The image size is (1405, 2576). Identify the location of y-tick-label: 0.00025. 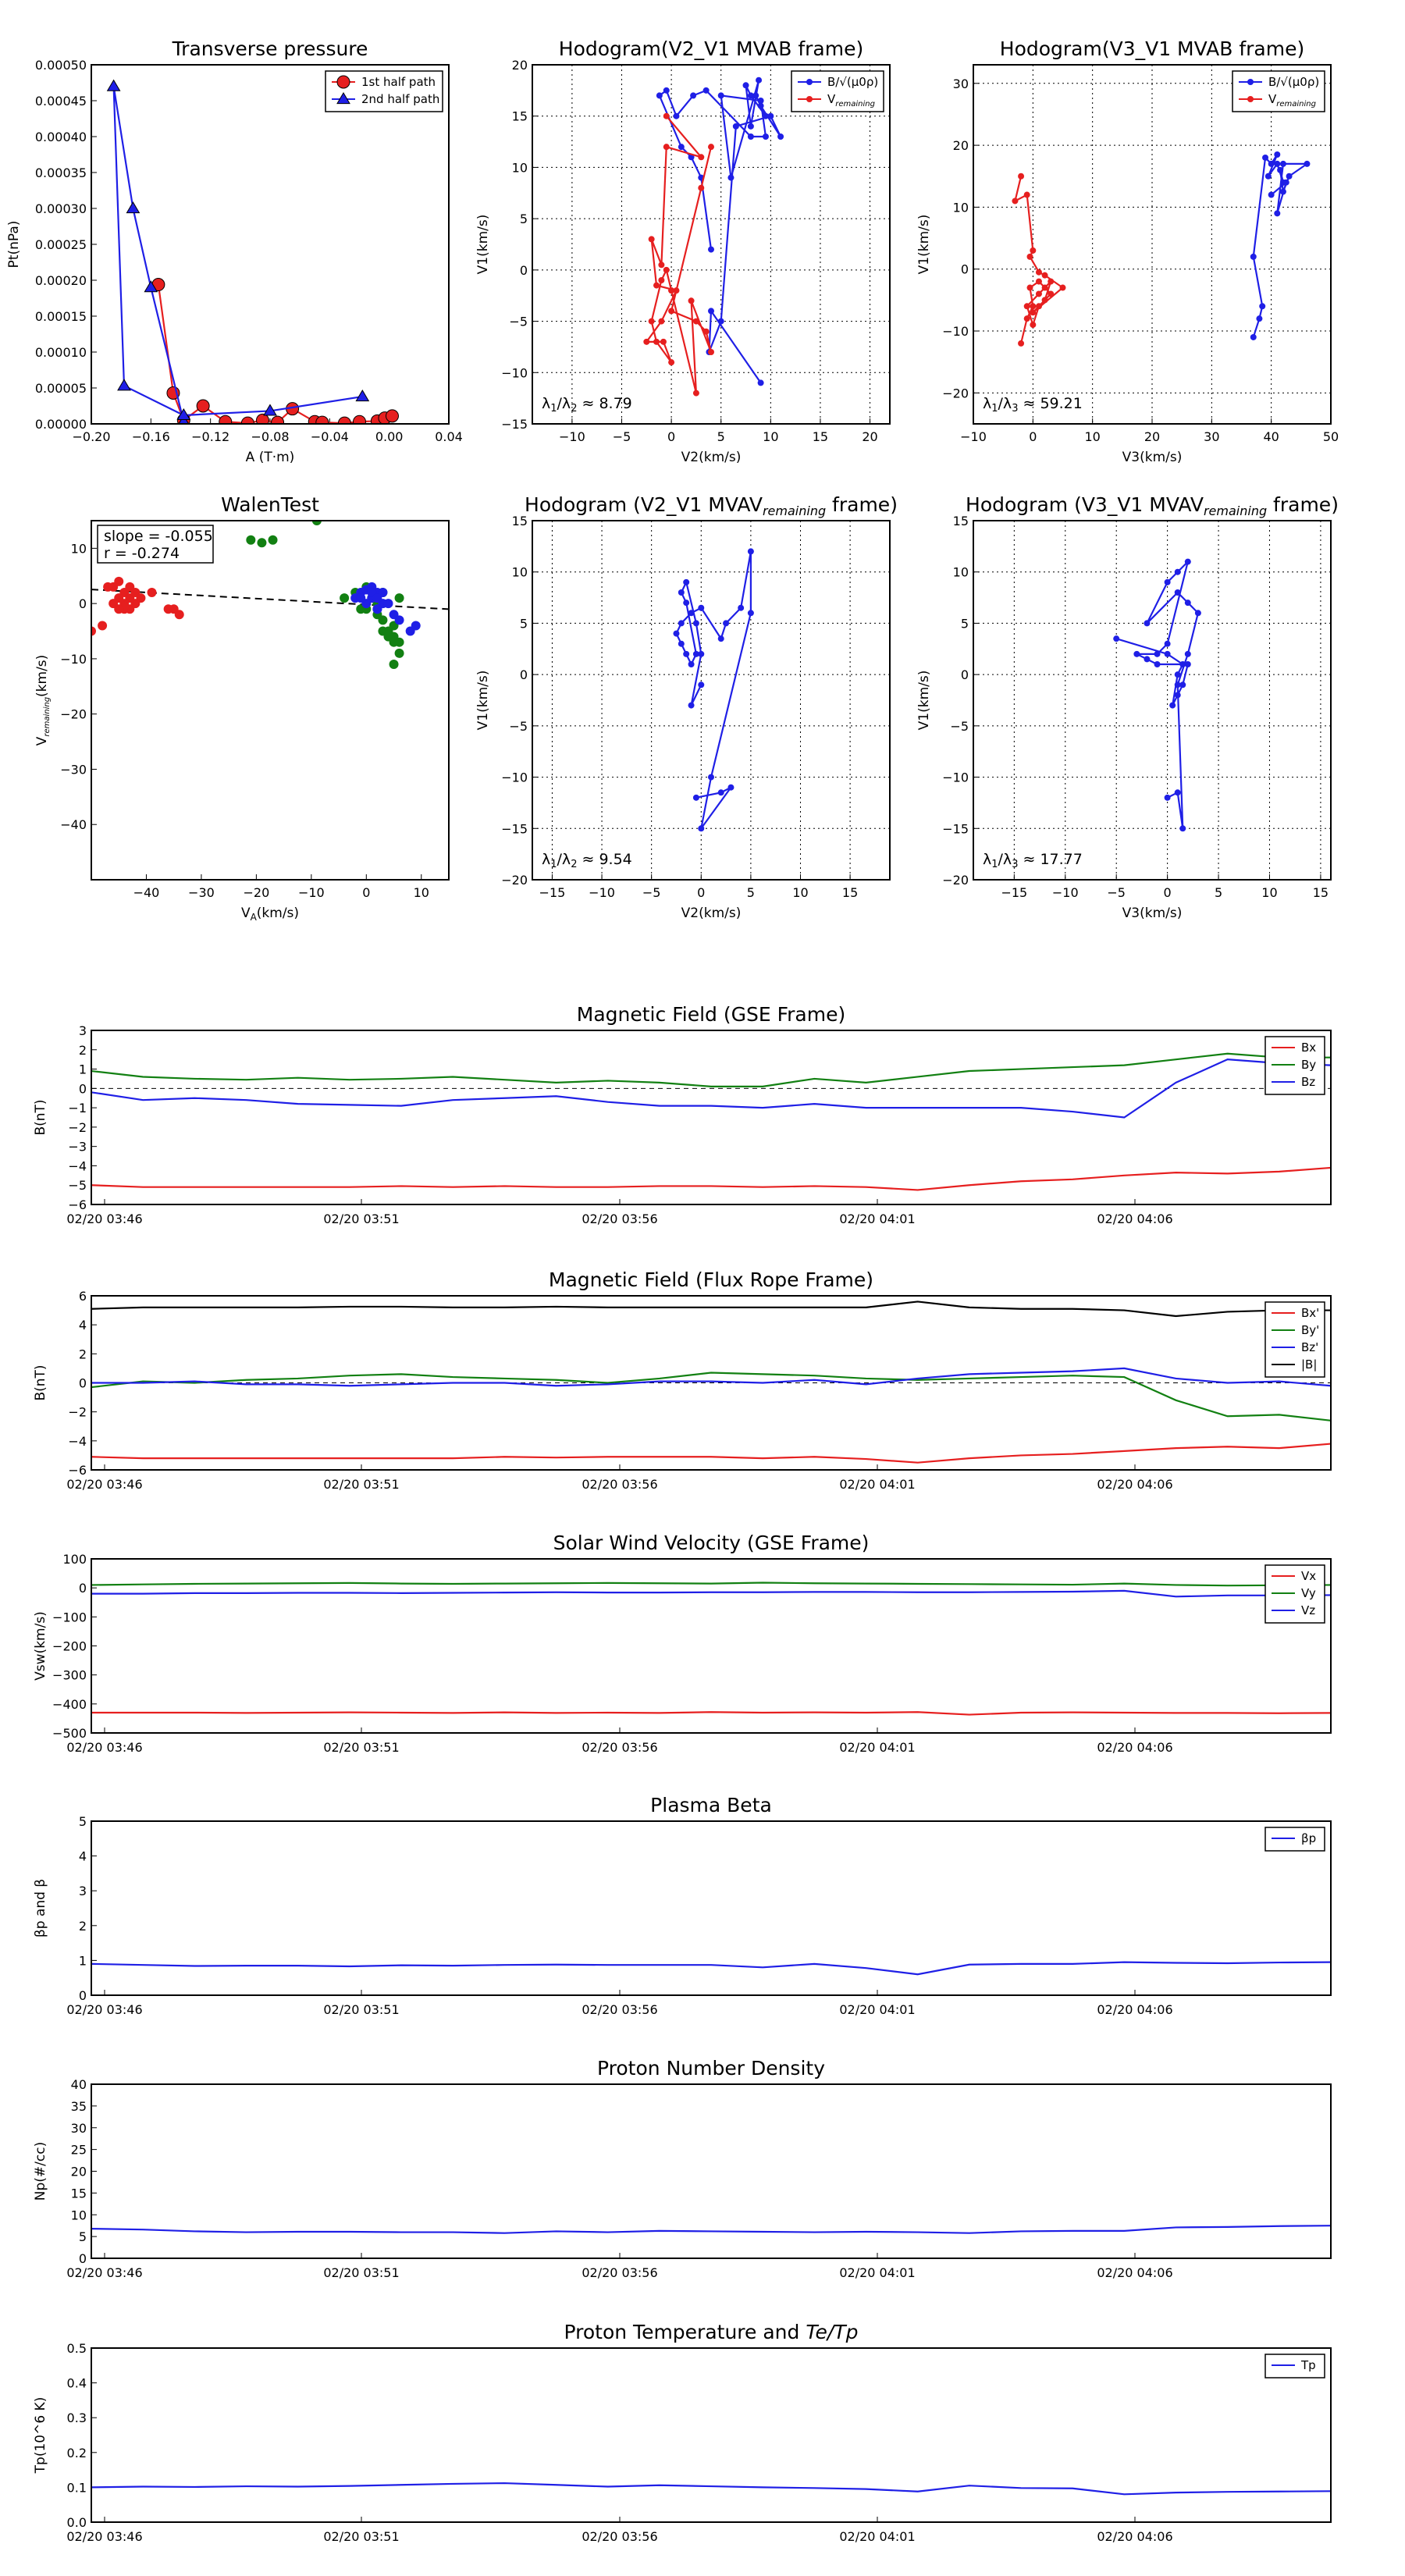
(61, 245).